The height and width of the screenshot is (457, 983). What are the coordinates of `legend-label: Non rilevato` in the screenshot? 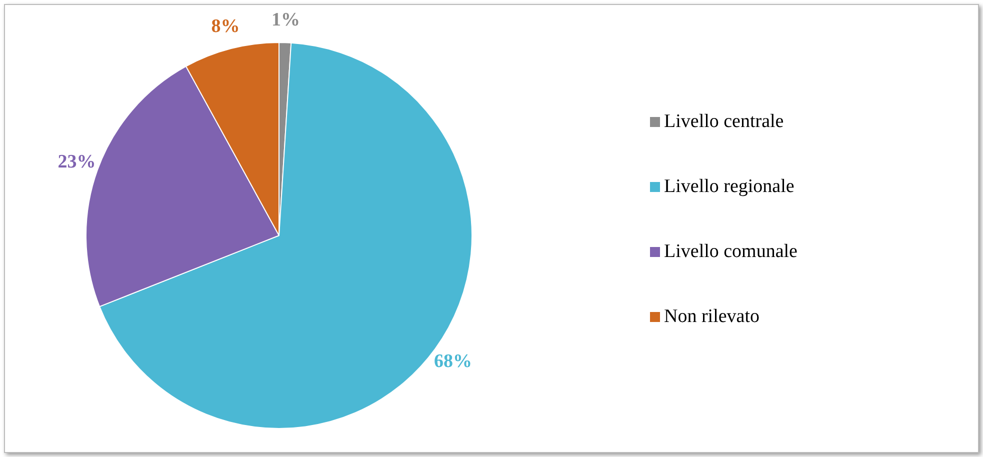 It's located at (712, 316).